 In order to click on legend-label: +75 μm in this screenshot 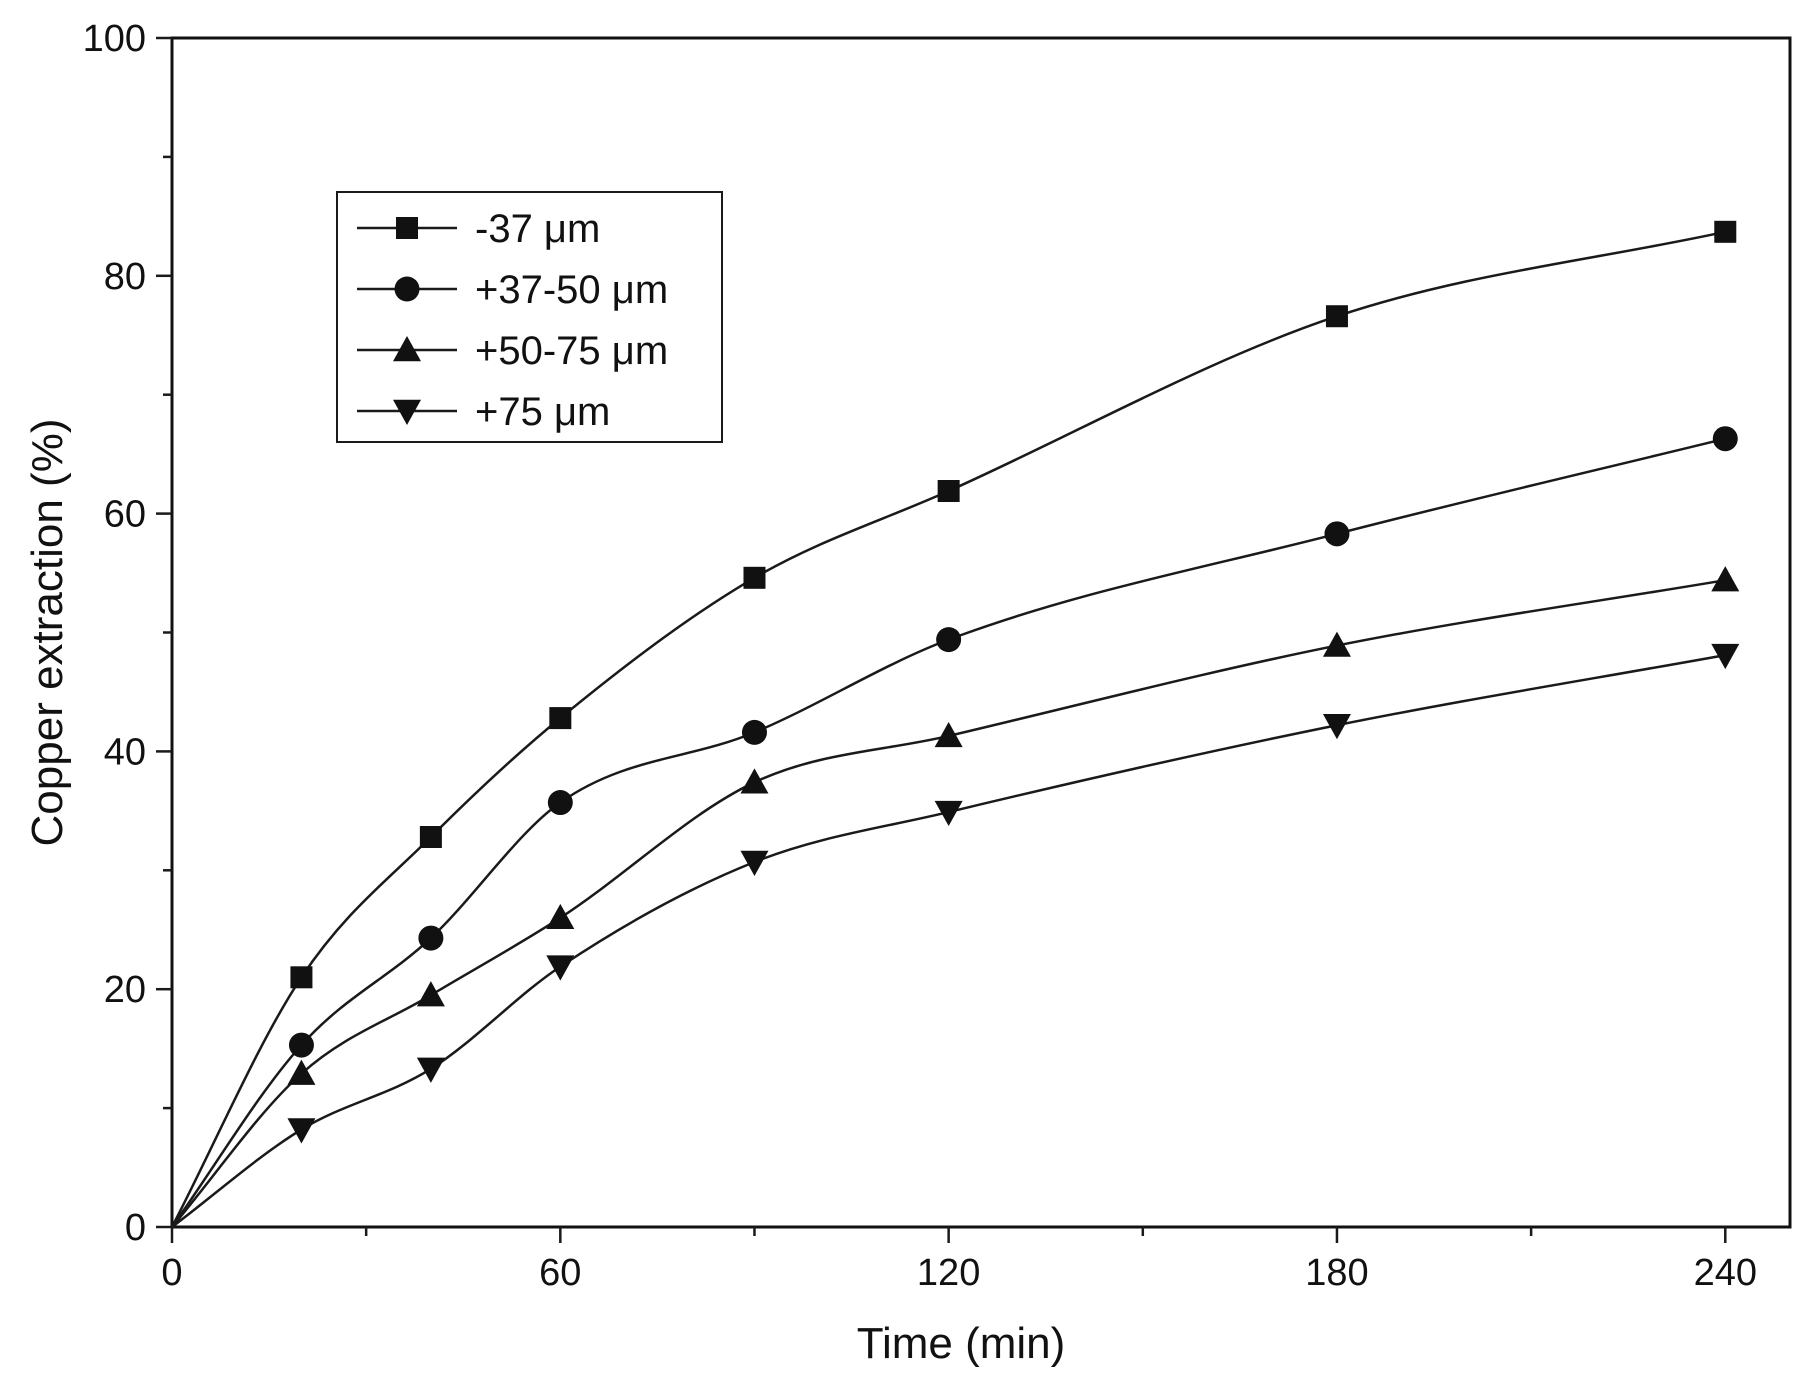, I will do `click(542, 412)`.